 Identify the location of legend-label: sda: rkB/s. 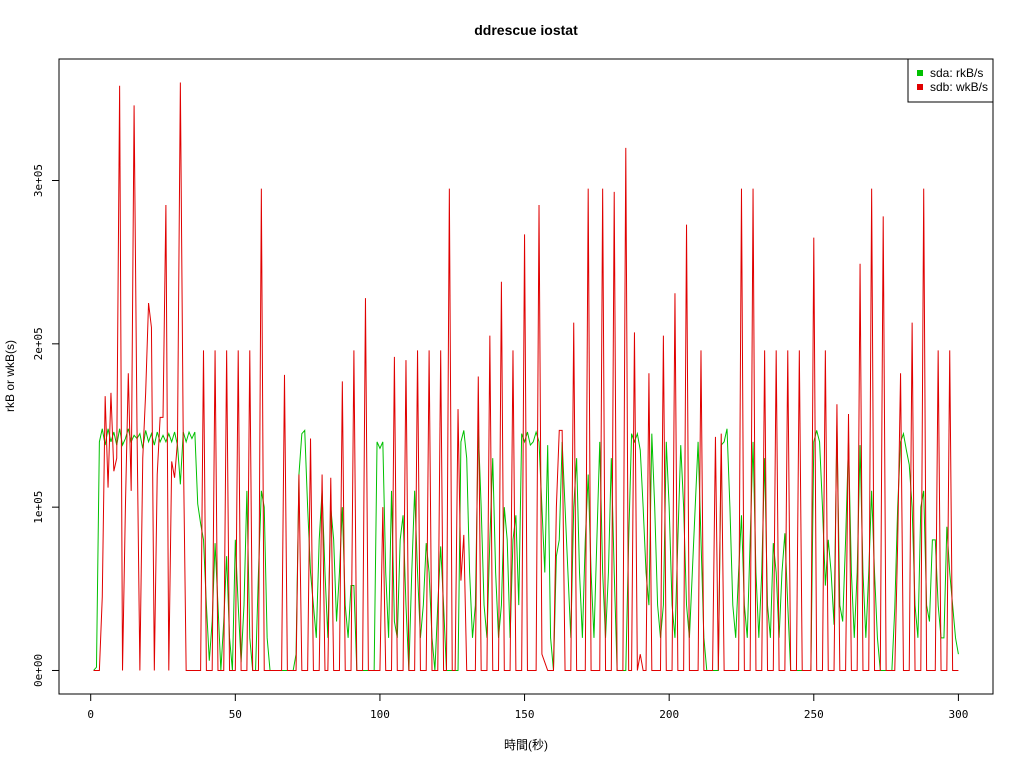
(956, 73).